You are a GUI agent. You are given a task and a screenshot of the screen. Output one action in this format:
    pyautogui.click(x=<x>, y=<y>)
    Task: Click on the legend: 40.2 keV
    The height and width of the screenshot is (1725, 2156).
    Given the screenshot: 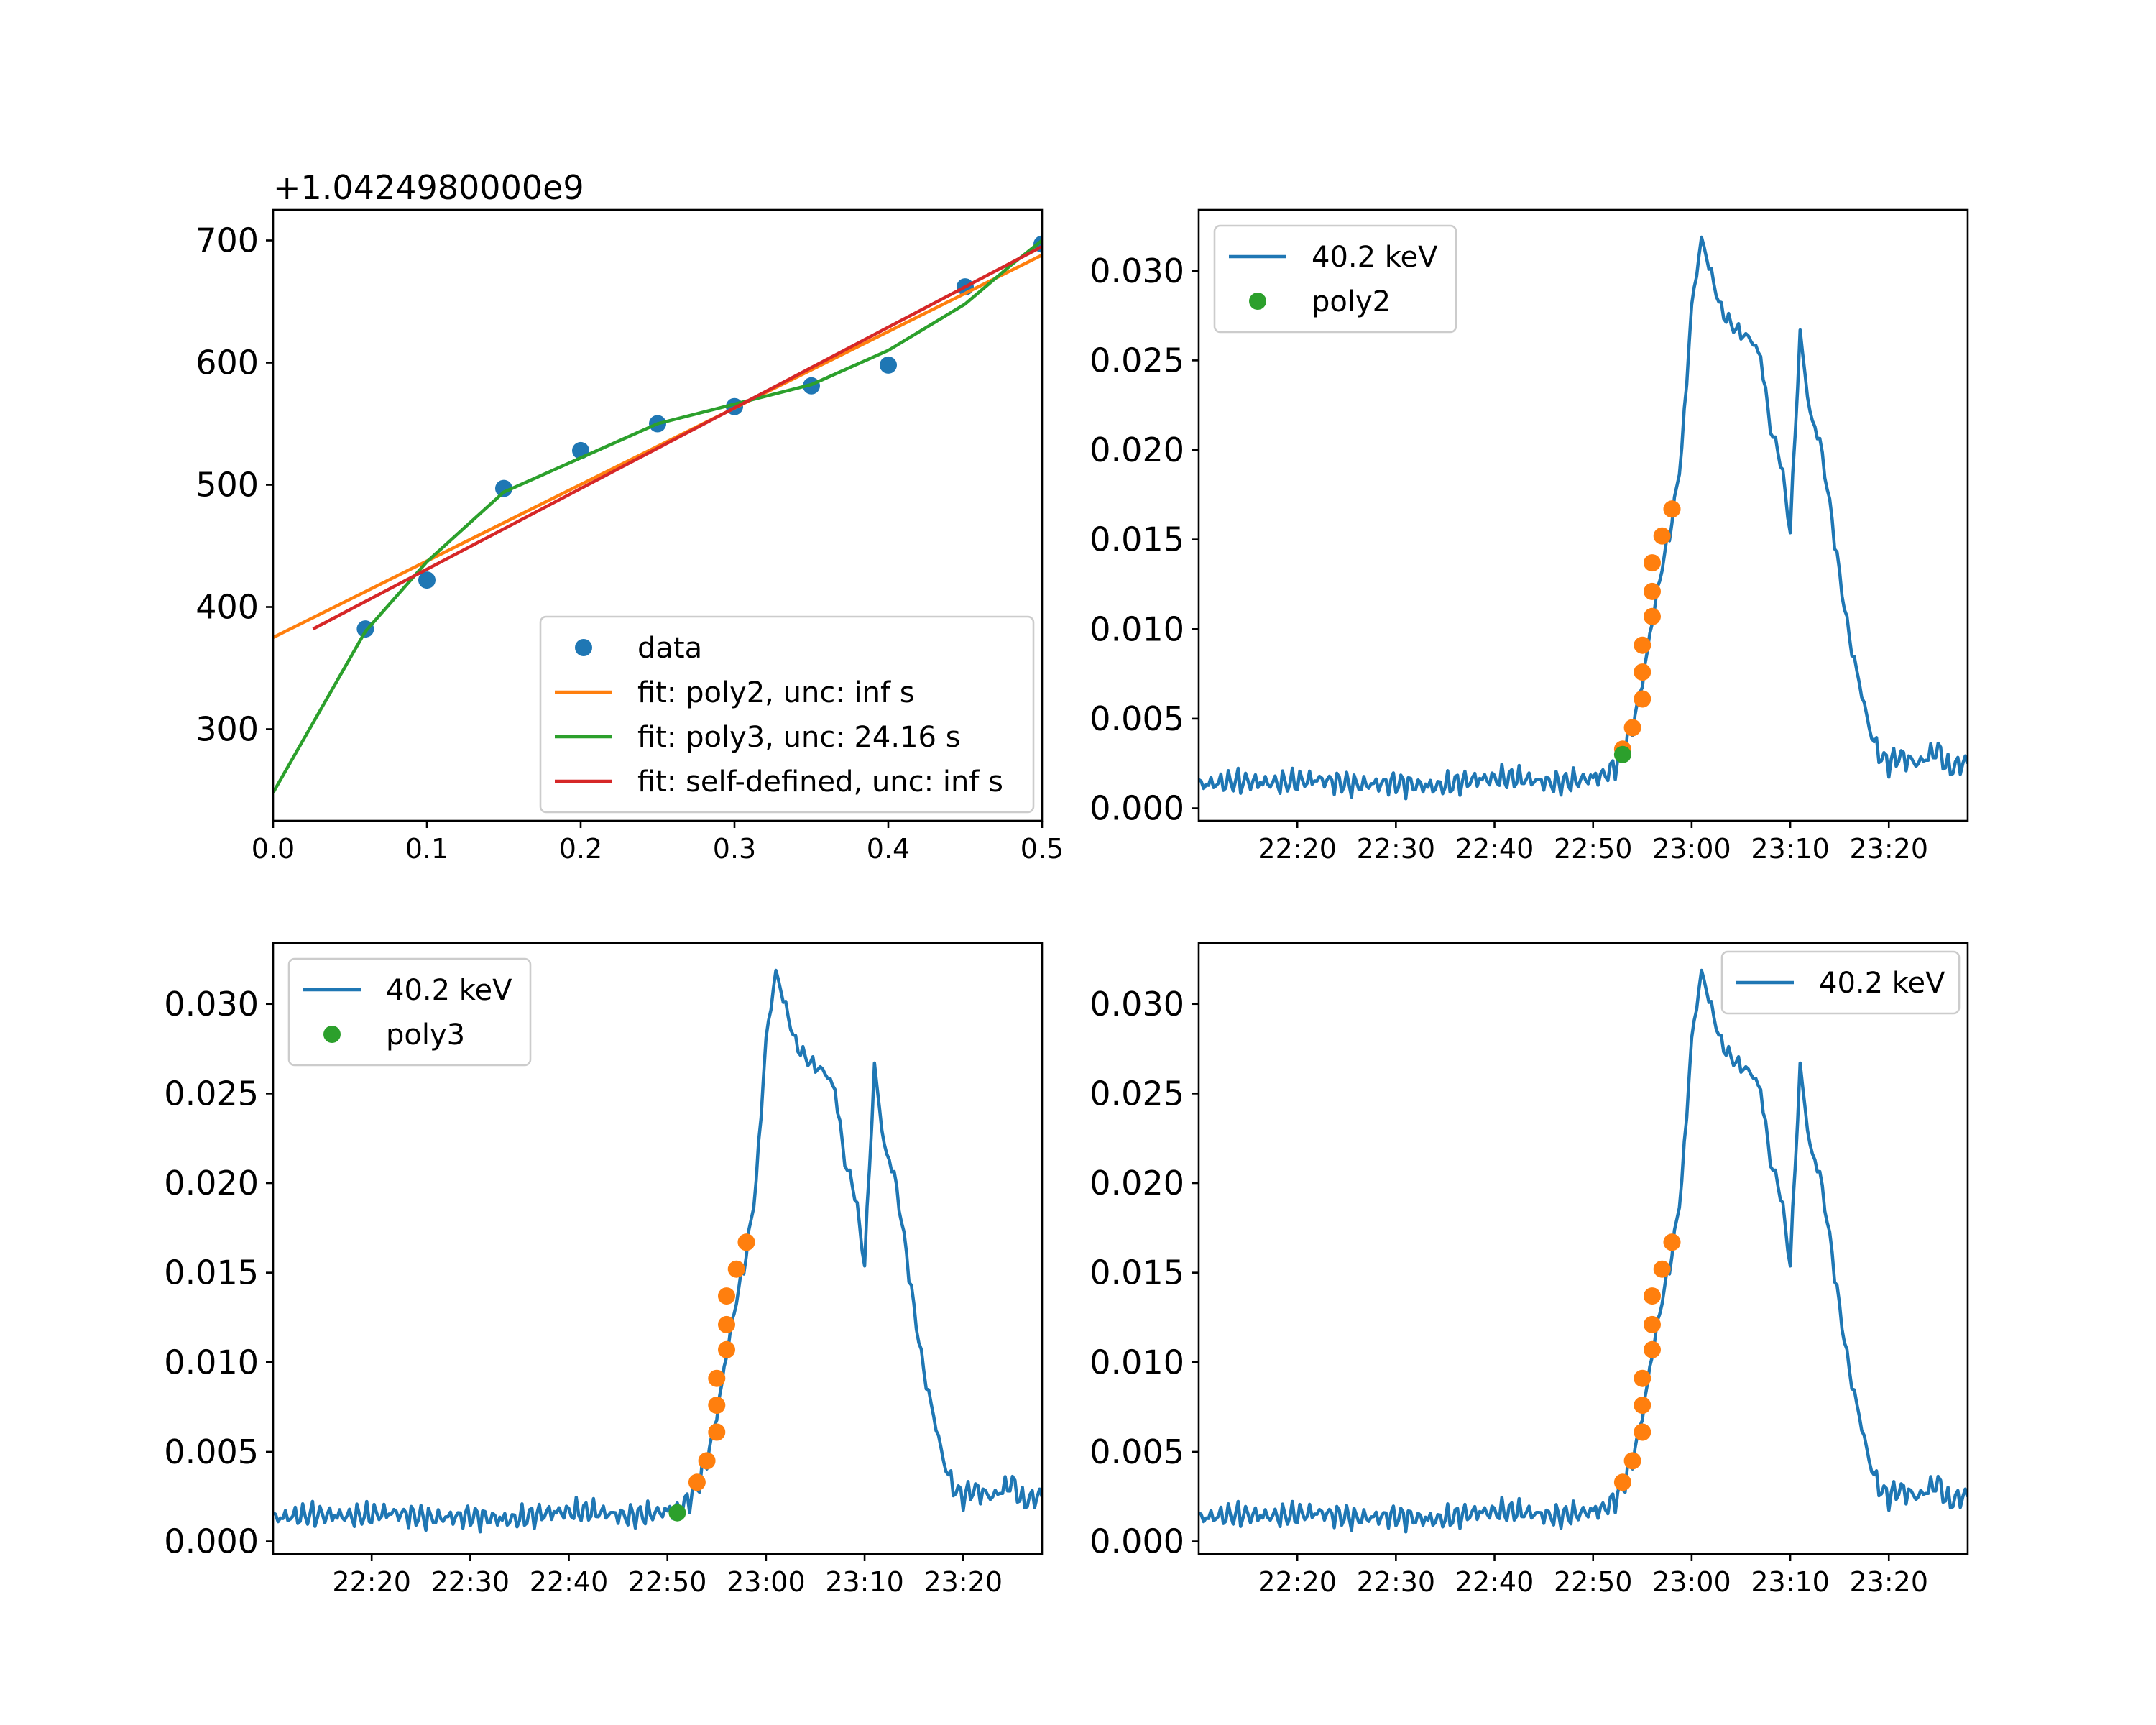 What is the action you would take?
    pyautogui.click(x=1840, y=982)
    